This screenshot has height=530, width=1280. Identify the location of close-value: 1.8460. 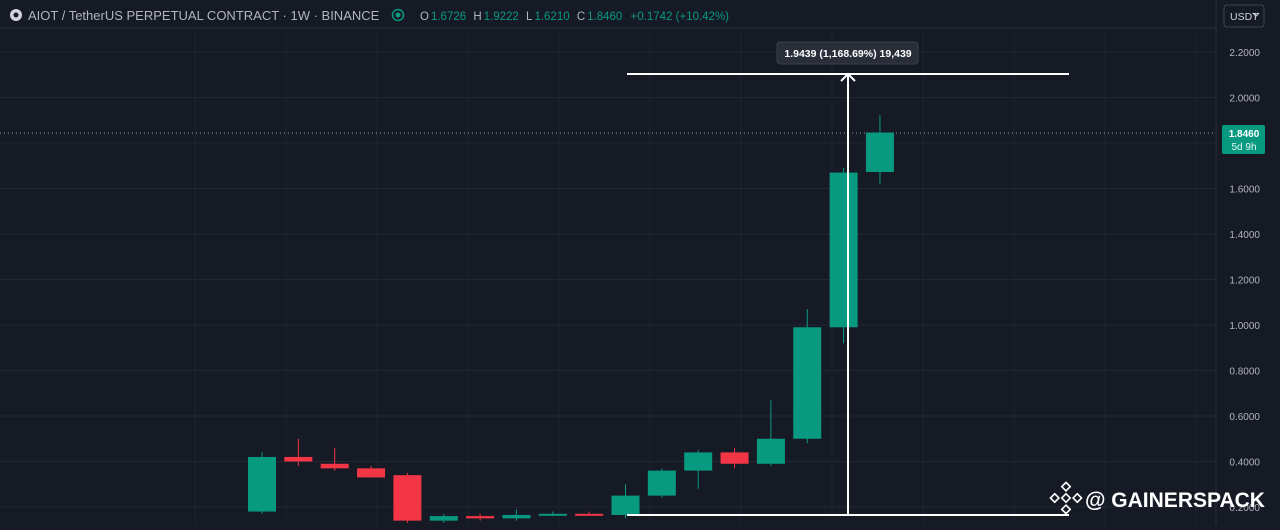
(604, 17).